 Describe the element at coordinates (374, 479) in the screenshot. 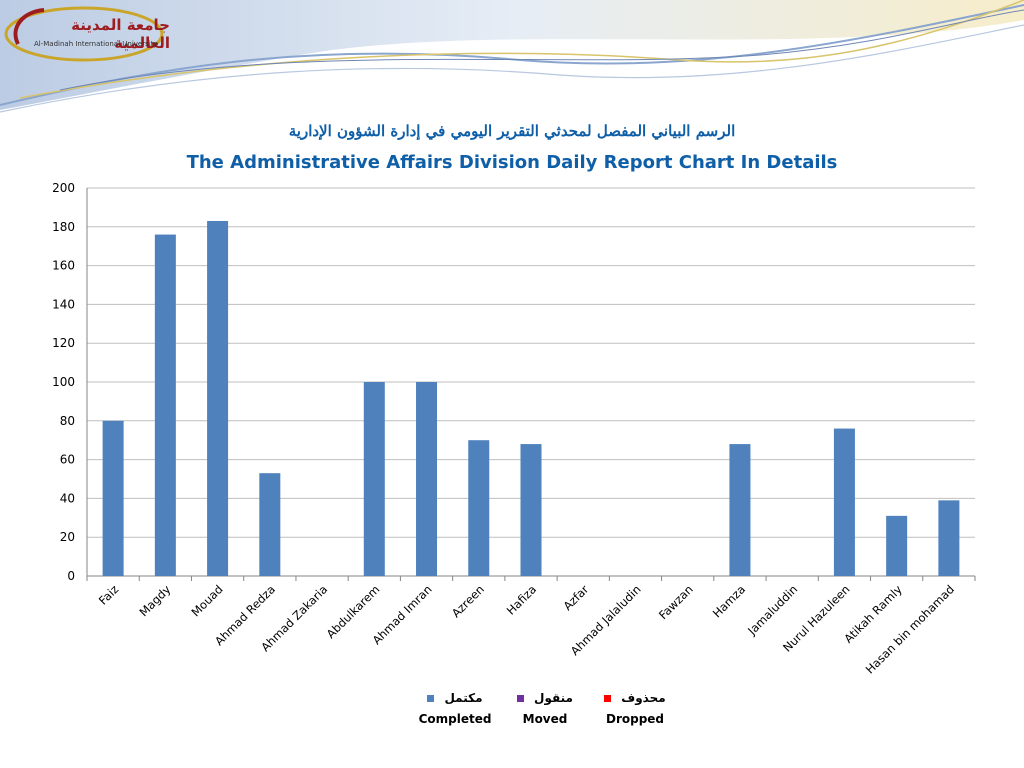

I see `bar-abdulkarem` at that location.